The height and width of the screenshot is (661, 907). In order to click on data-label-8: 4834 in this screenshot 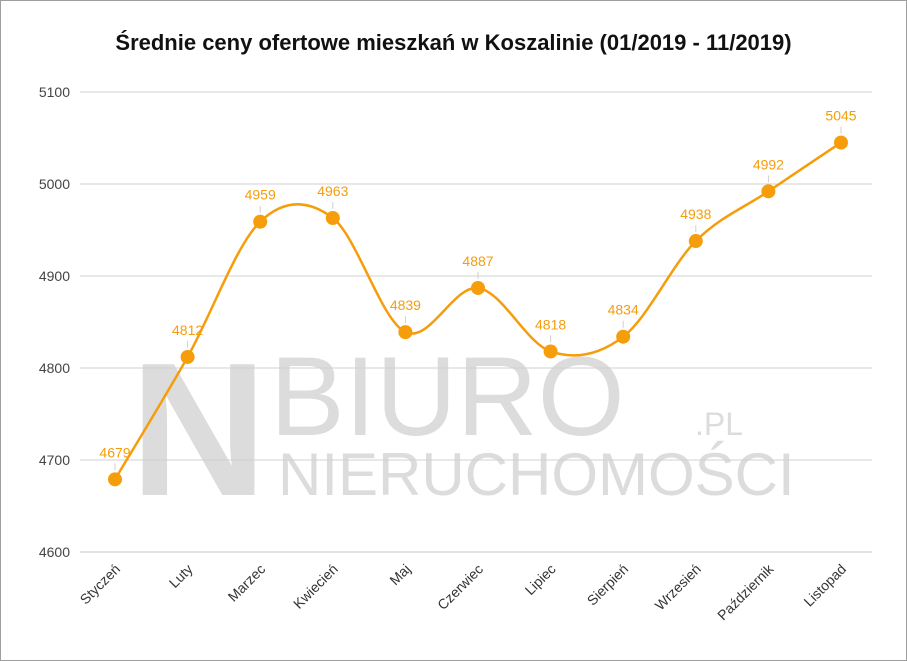, I will do `click(623, 310)`.